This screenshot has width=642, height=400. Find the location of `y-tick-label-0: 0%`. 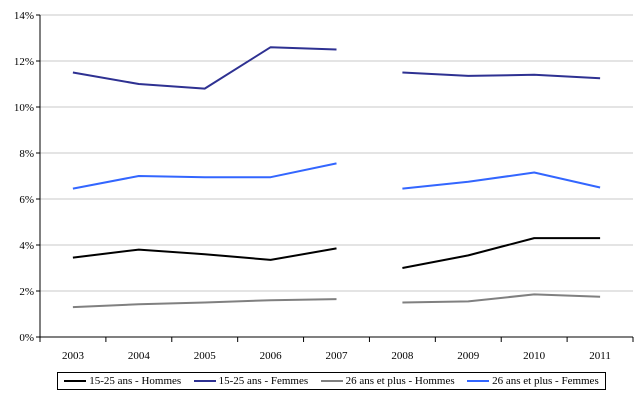

y-tick-label-0: 0% is located at coordinates (26, 338).